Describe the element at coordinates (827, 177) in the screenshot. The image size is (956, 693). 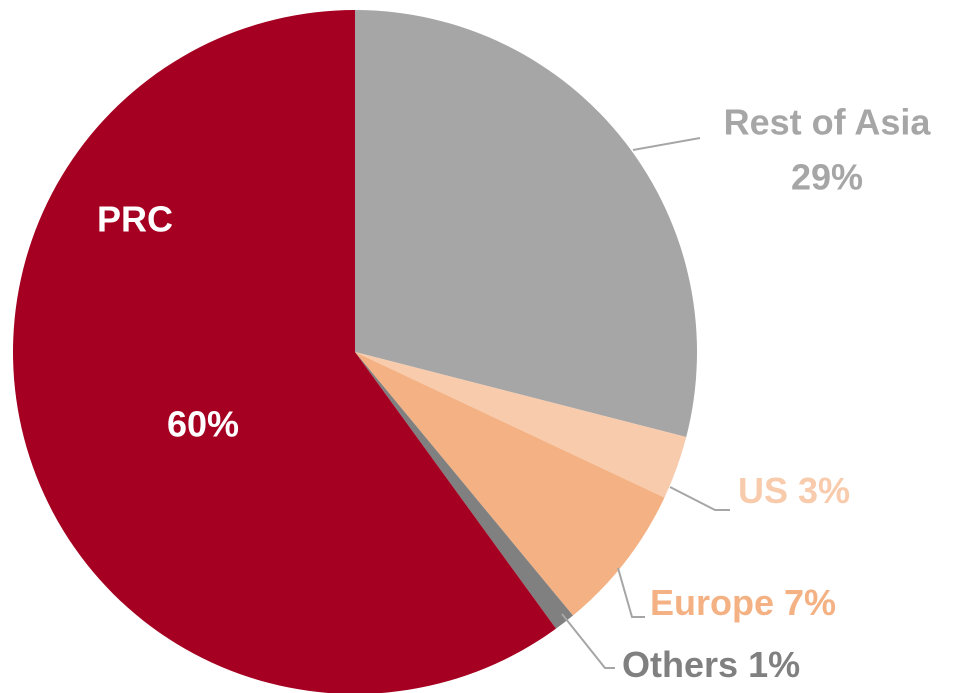
I see `value-label: 29%` at that location.